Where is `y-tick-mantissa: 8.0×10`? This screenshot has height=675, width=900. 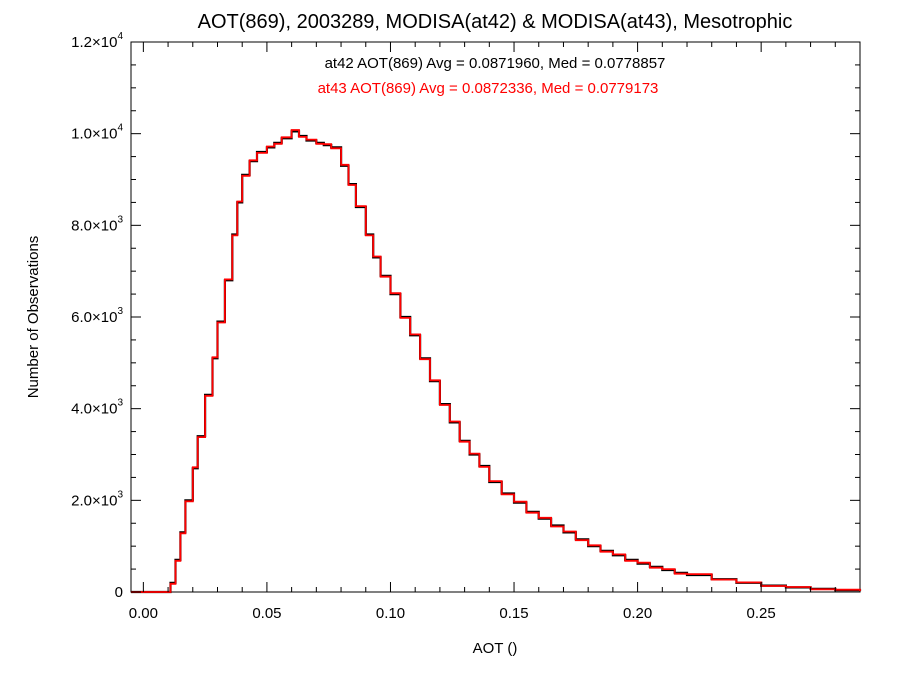 y-tick-mantissa: 8.0×10 is located at coordinates (94, 225).